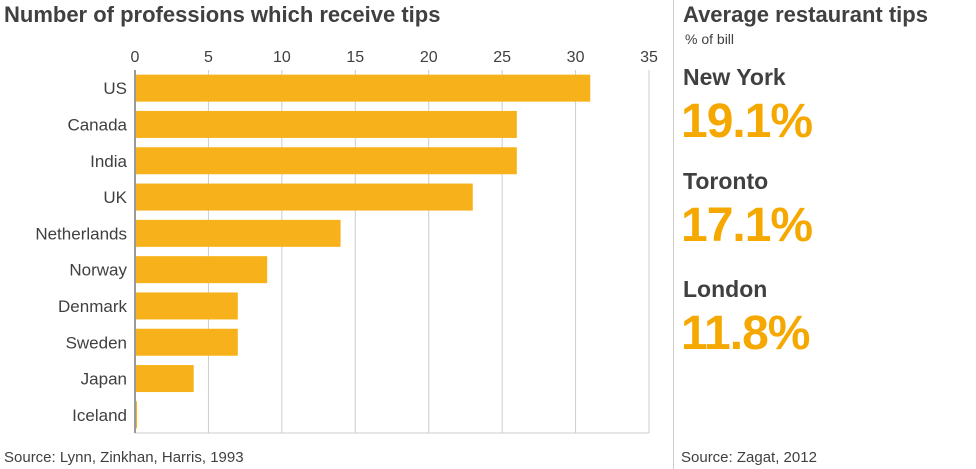  Describe the element at coordinates (92, 306) in the screenshot. I see `category-label-denmark: Denmark` at that location.